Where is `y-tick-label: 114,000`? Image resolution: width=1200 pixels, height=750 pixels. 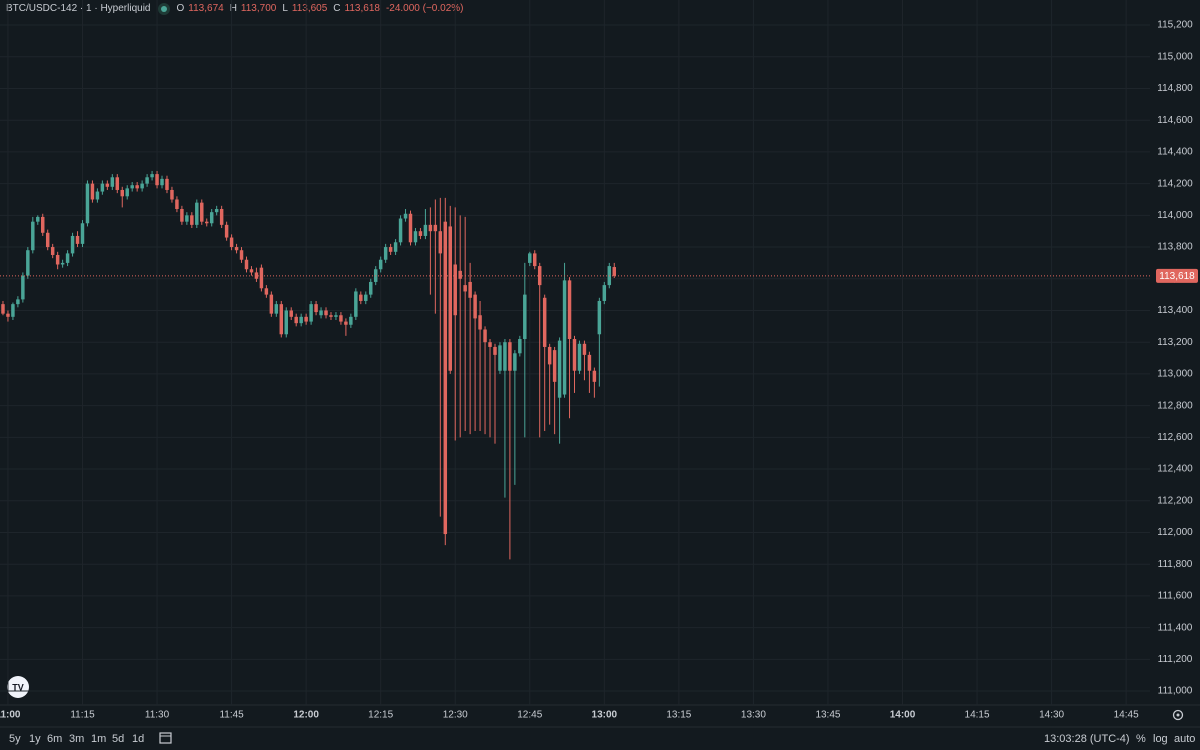 y-tick-label: 114,000 is located at coordinates (1175, 215).